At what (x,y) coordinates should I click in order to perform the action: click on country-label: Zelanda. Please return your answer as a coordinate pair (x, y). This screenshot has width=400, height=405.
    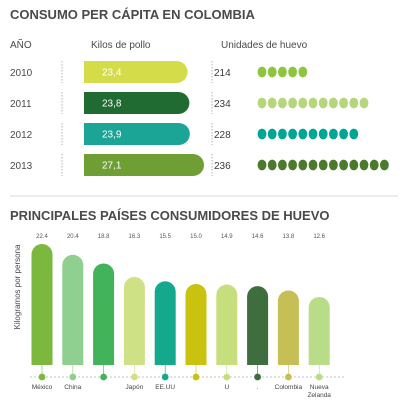
    Looking at the image, I should click on (319, 395).